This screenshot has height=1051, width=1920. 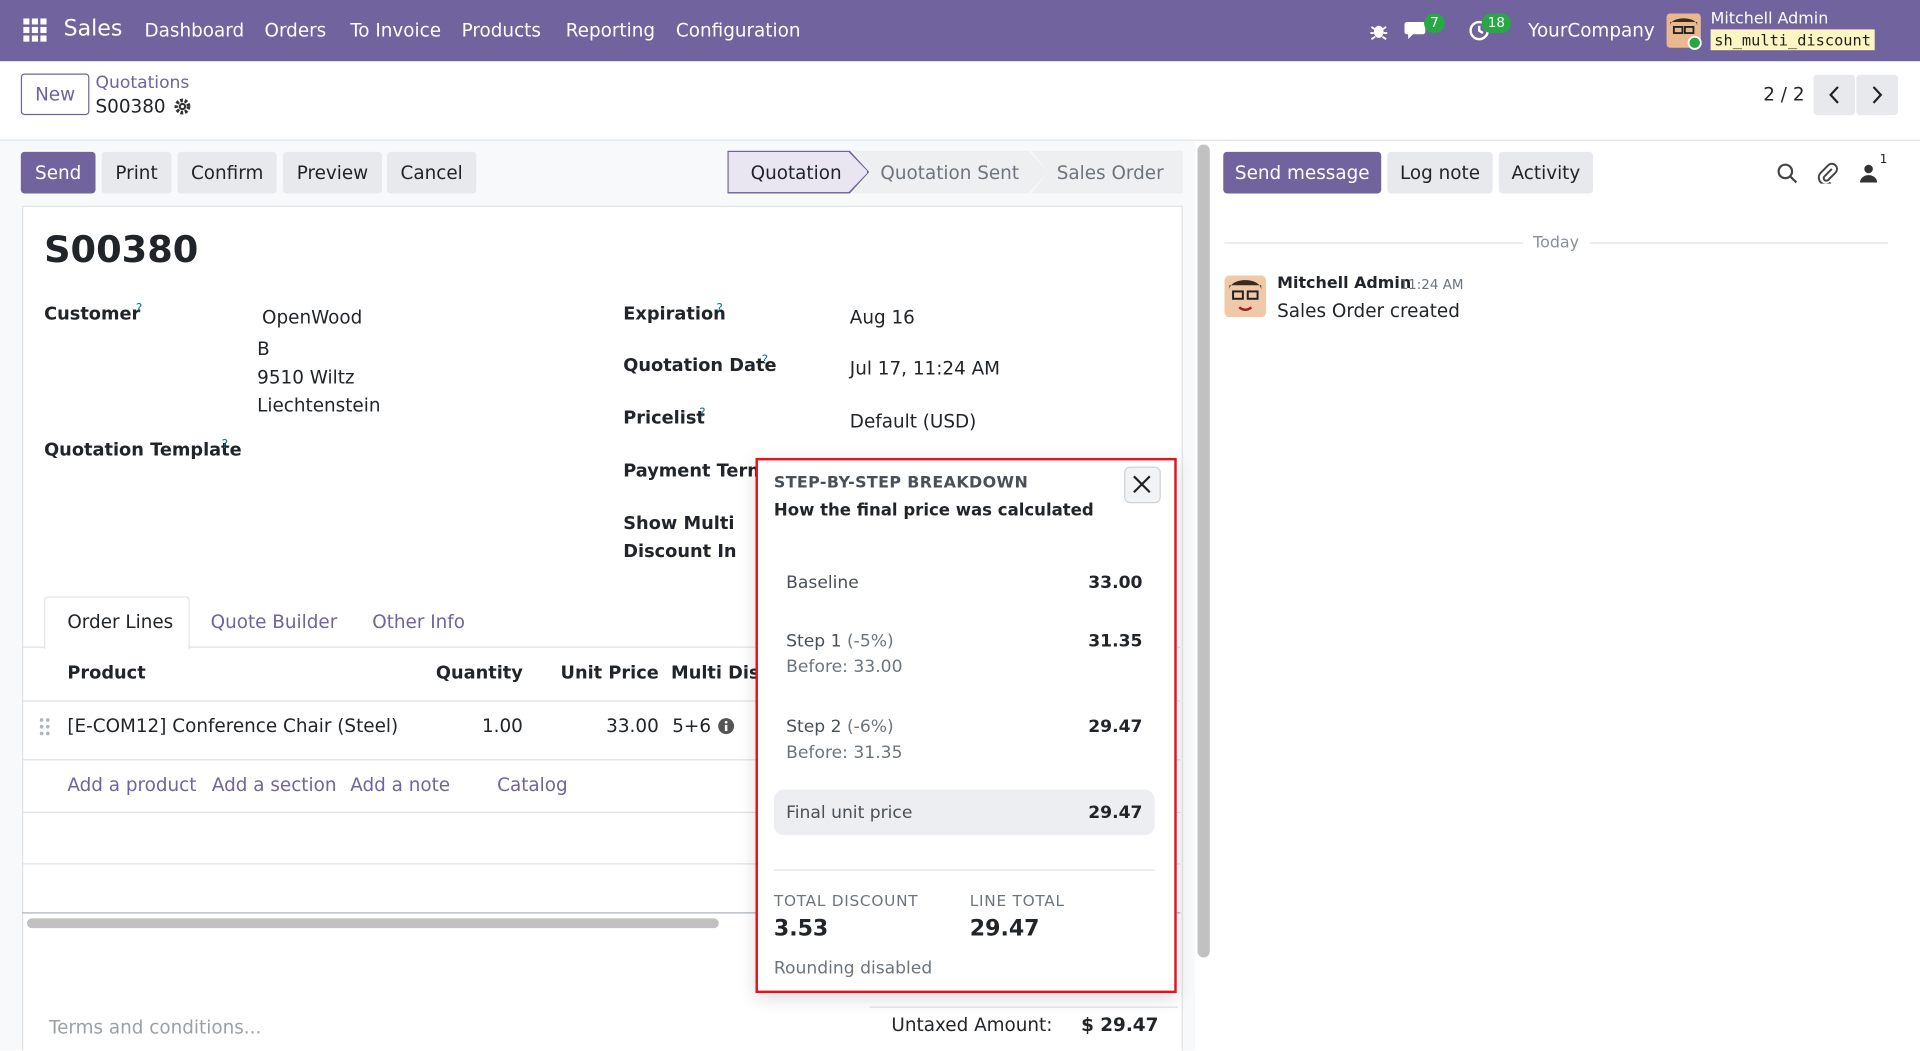 What do you see at coordinates (1591, 30) in the screenshot?
I see `company-switcher: YourCompany` at bounding box center [1591, 30].